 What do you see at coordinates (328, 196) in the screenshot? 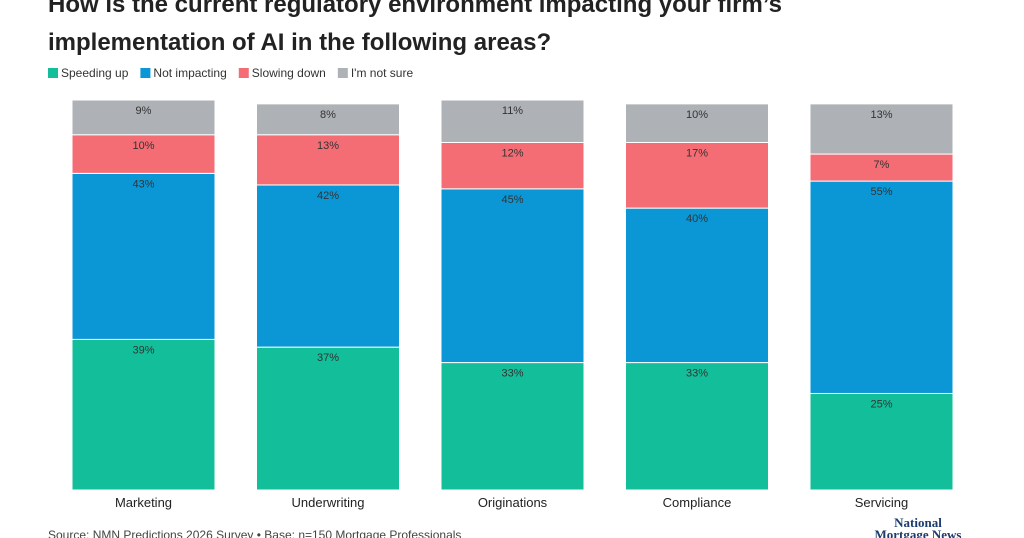
I see `value-label: 42%` at bounding box center [328, 196].